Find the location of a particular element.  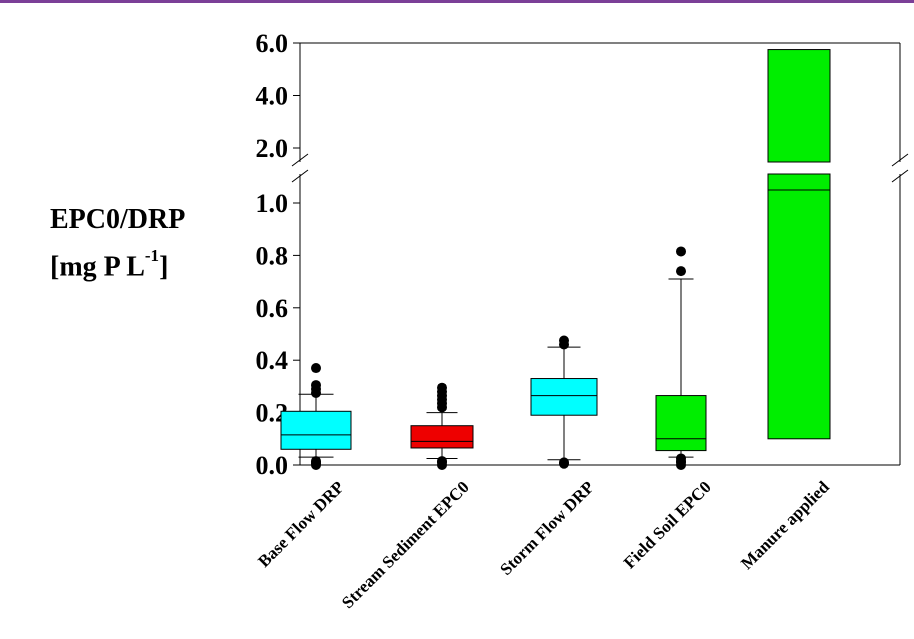

y-tick-label: 1.0 is located at coordinates (272, 203).